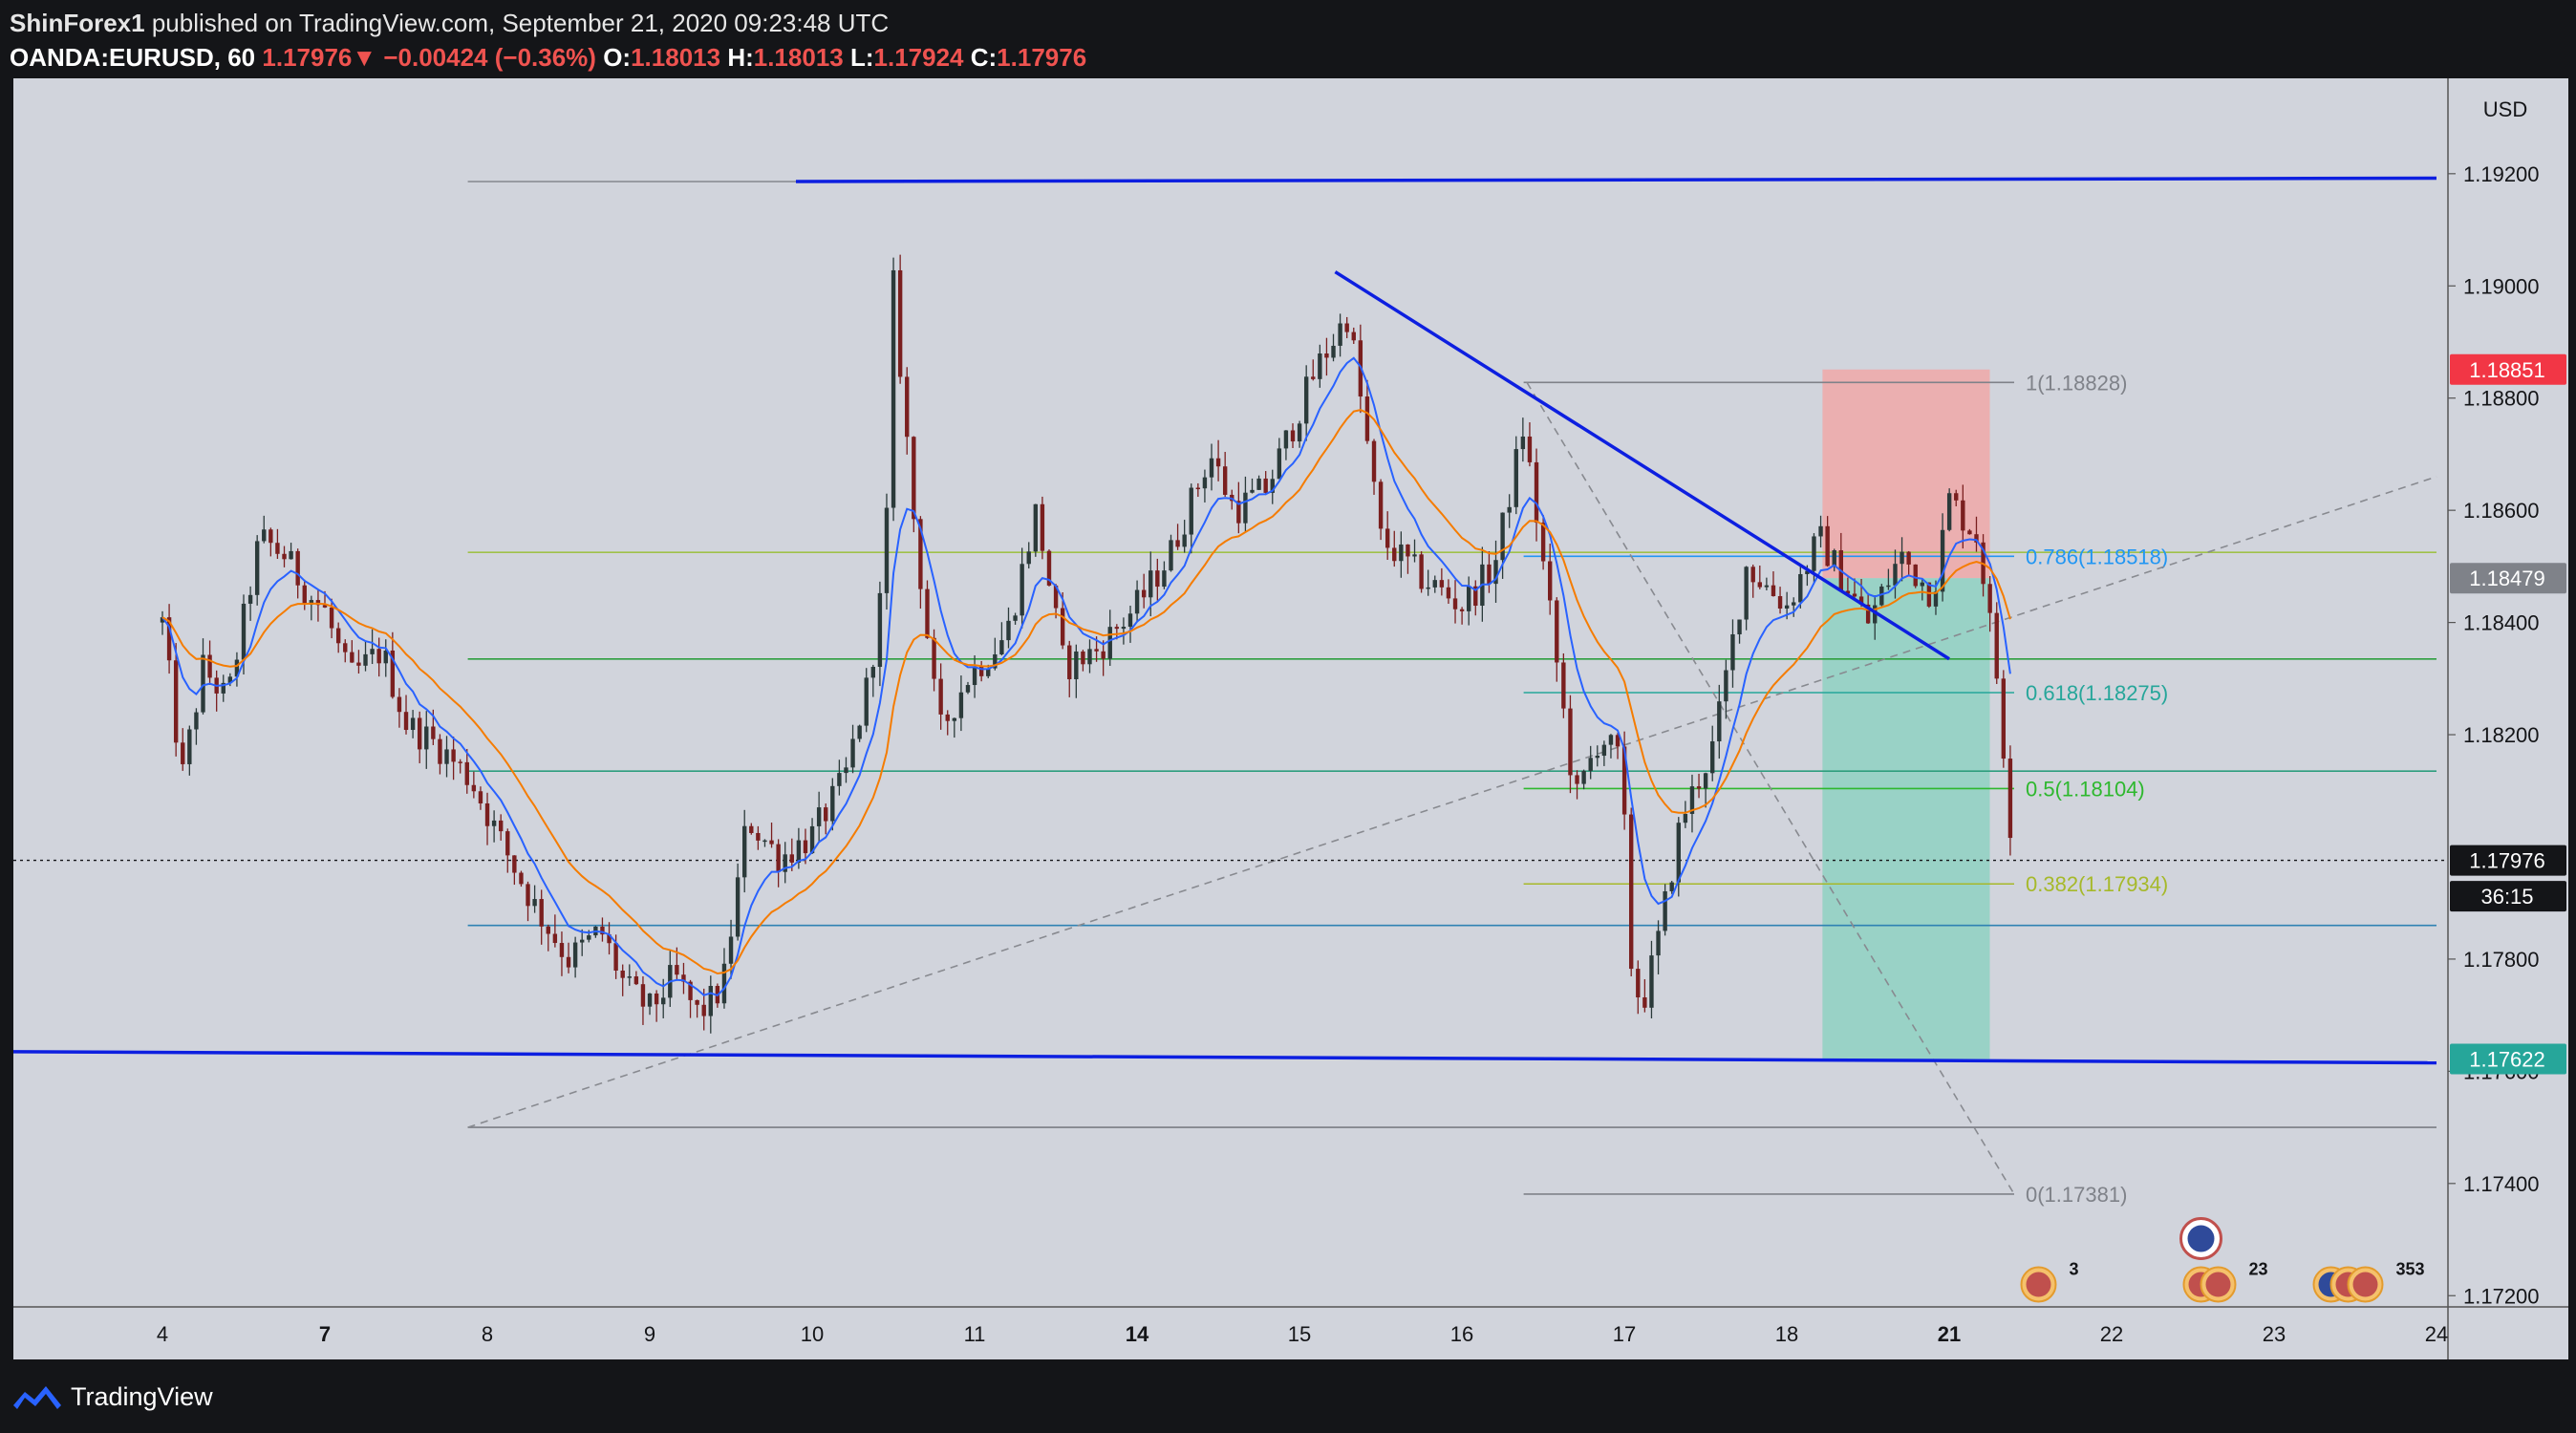 The width and height of the screenshot is (2576, 1433). I want to click on price-axis, so click(2508, 718).